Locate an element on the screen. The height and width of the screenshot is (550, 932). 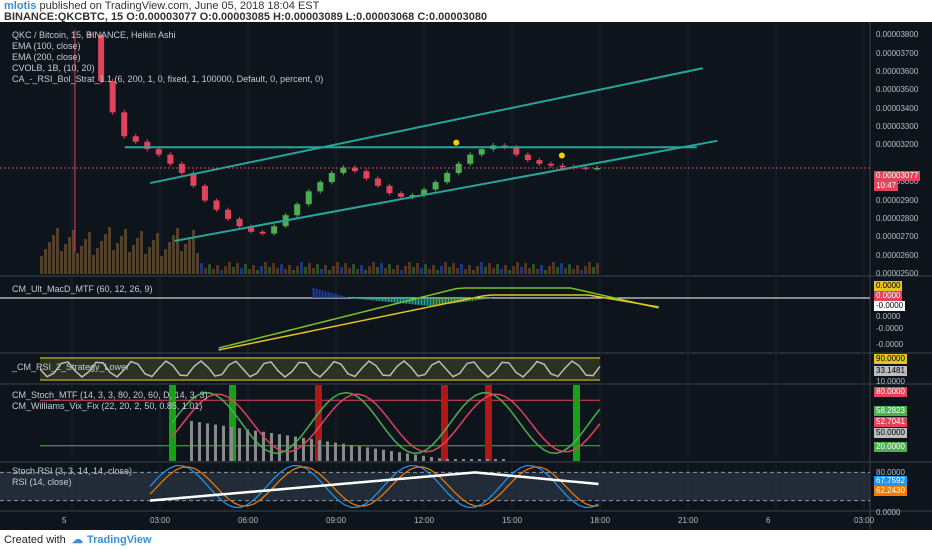
rsi2-tick-low: 10.0000 is located at coordinates (890, 381).